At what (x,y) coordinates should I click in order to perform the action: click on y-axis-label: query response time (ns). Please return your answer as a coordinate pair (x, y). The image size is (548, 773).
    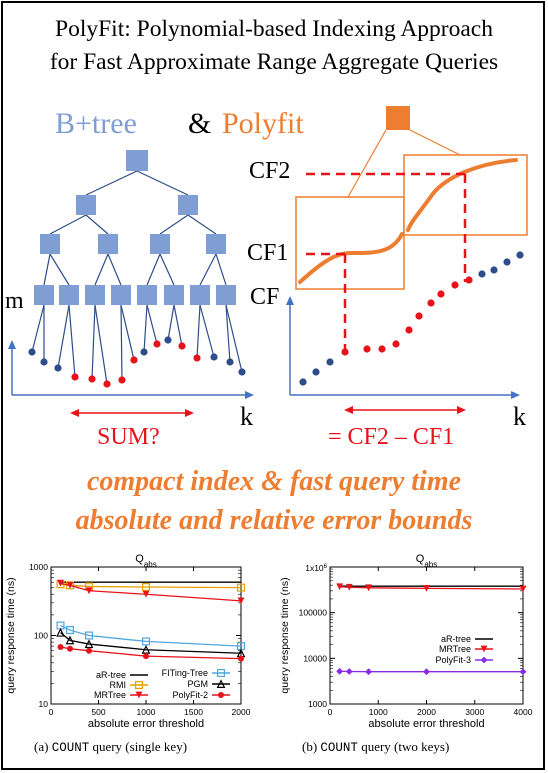
    Looking at the image, I should click on (11, 635).